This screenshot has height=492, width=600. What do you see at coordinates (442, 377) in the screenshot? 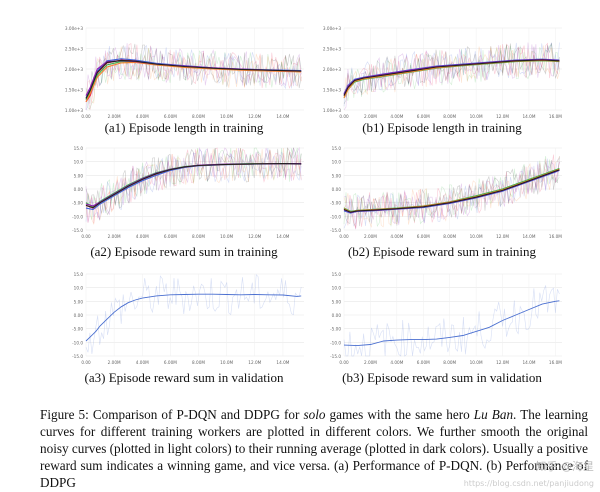
I see `caption-b3: (b3) Episode reward sum in validation` at bounding box center [442, 377].